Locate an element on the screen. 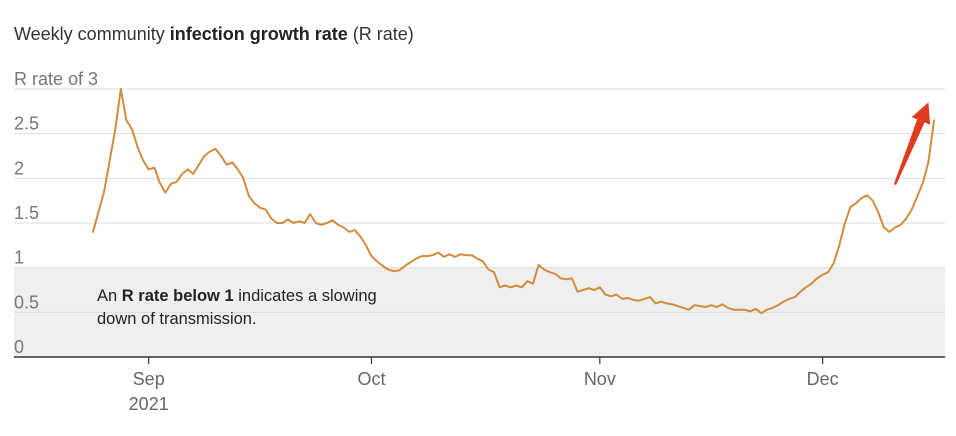 The image size is (956, 436). x-tick-year-label: 2021 is located at coordinates (149, 404).